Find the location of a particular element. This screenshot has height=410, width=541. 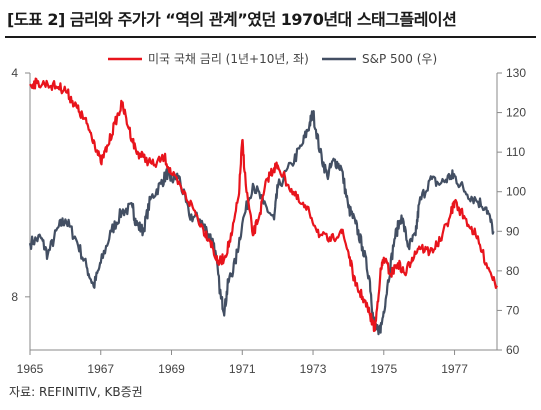

x-tick-label: 1969 is located at coordinates (171, 369).